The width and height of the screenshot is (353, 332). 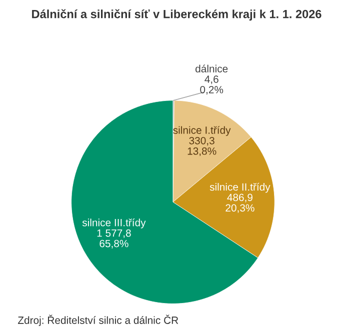 What do you see at coordinates (240, 203) in the screenshot?
I see `data-label: 486,9 20,3%` at bounding box center [240, 203].